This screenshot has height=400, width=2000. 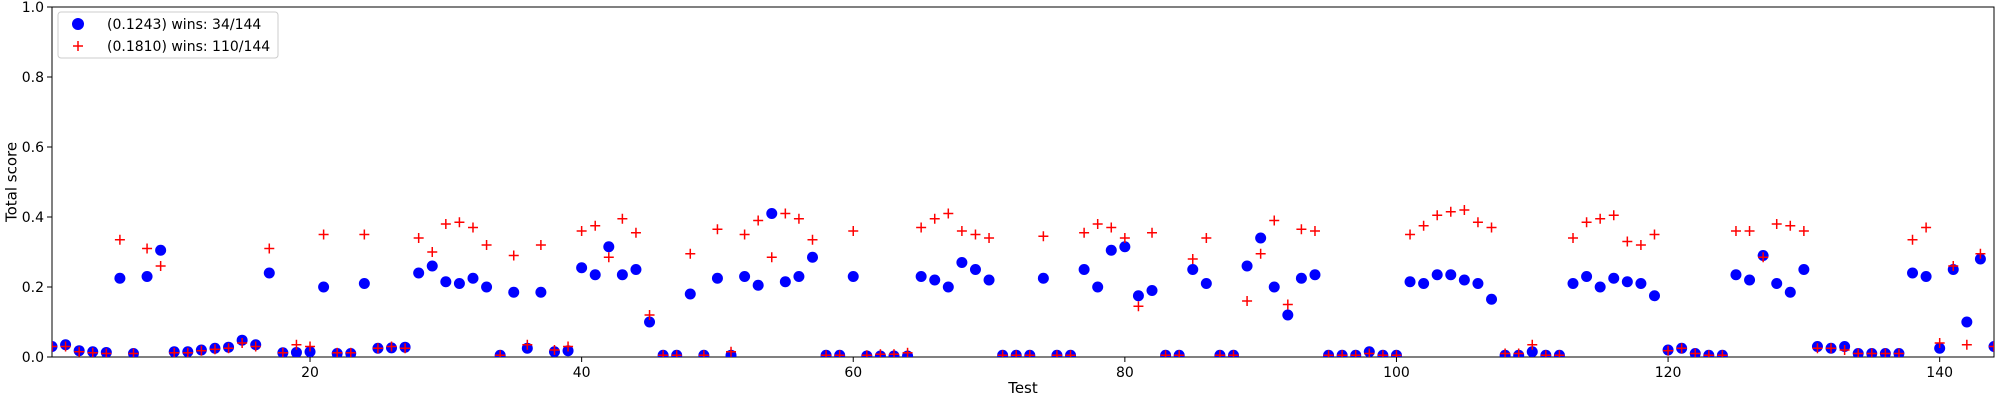 What do you see at coordinates (33, 148) in the screenshot?
I see `y-tick-label: 0.6` at bounding box center [33, 148].